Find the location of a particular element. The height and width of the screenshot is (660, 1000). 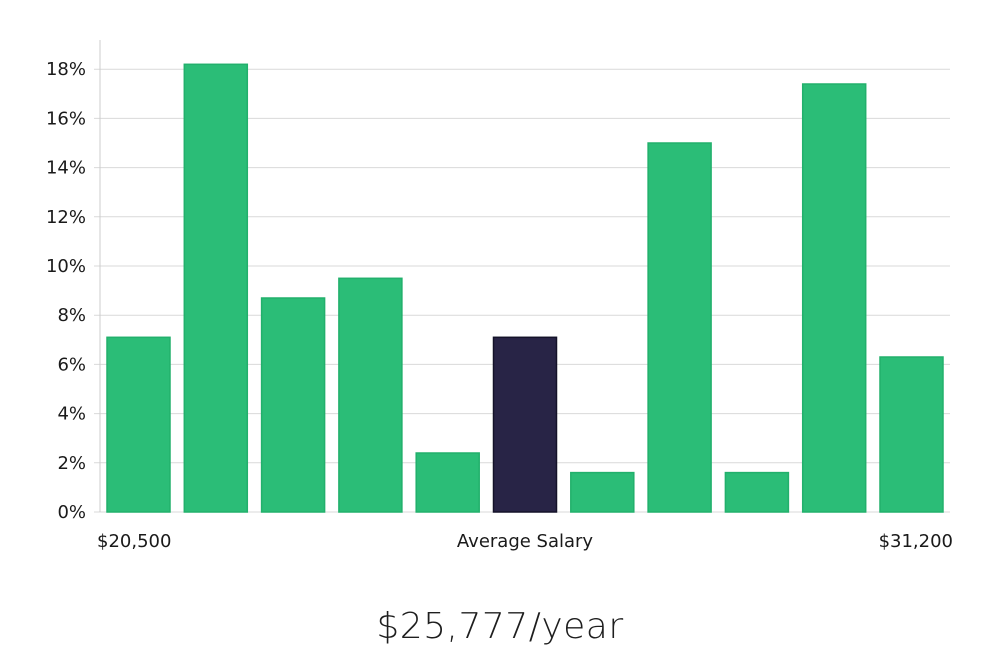

y-tick-label: 12% is located at coordinates (66, 217).